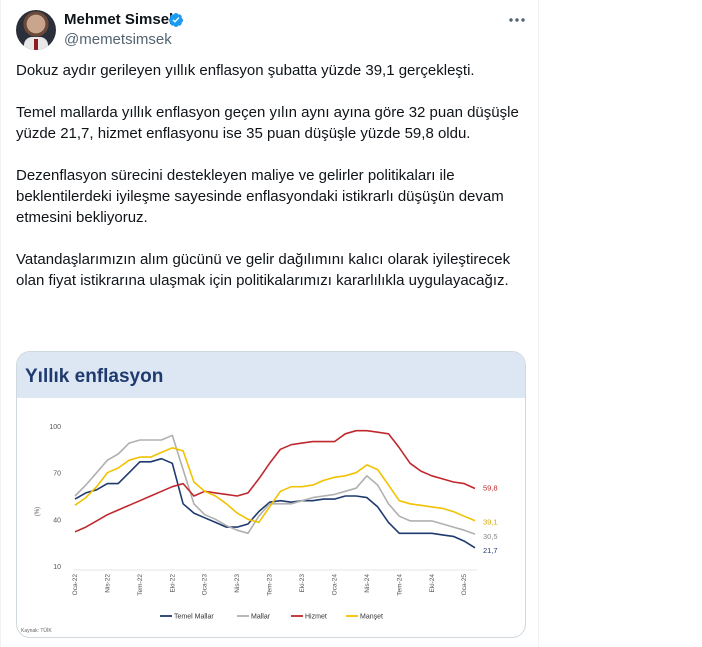 The width and height of the screenshot is (702, 647). I want to click on avatar, so click(36, 30).